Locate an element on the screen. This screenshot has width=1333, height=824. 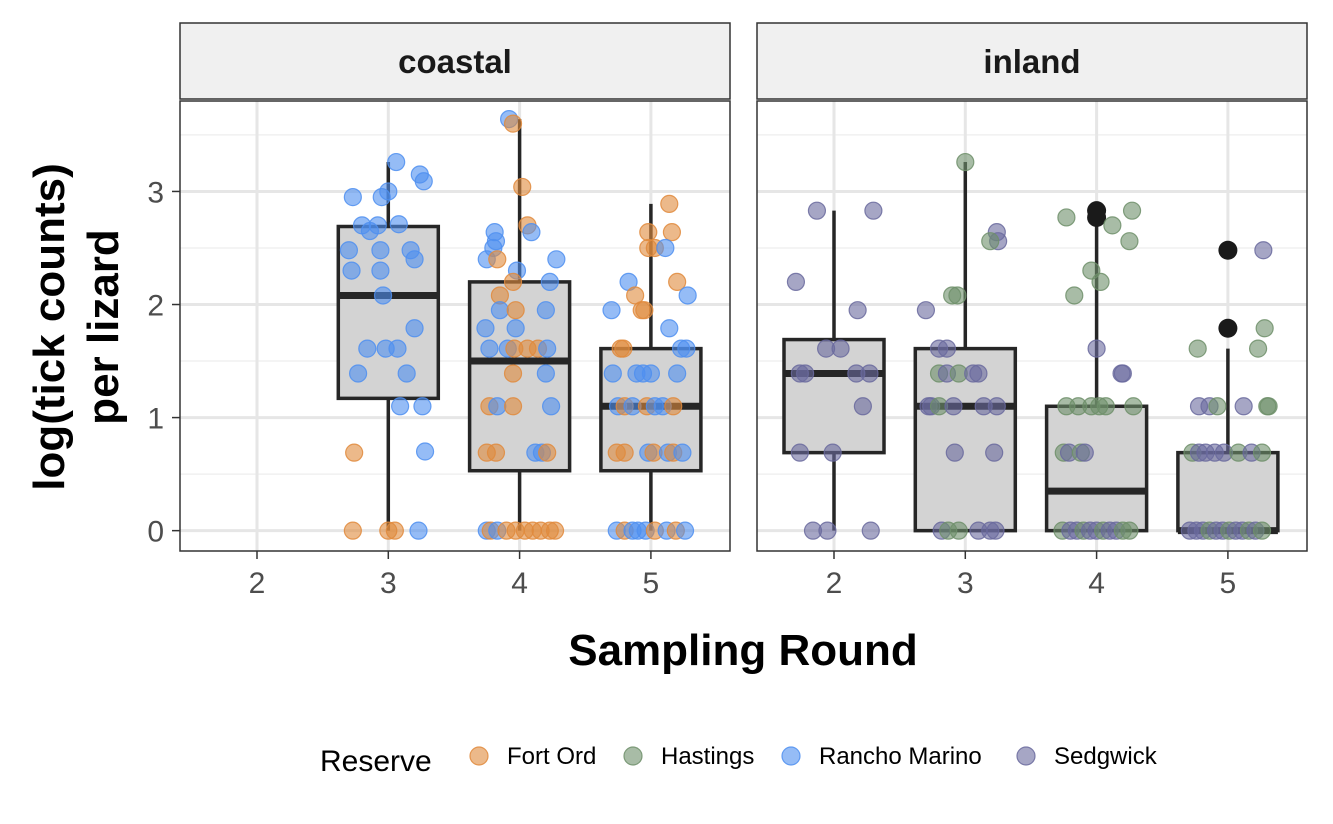
jitter-points is located at coordinates (518, 324).